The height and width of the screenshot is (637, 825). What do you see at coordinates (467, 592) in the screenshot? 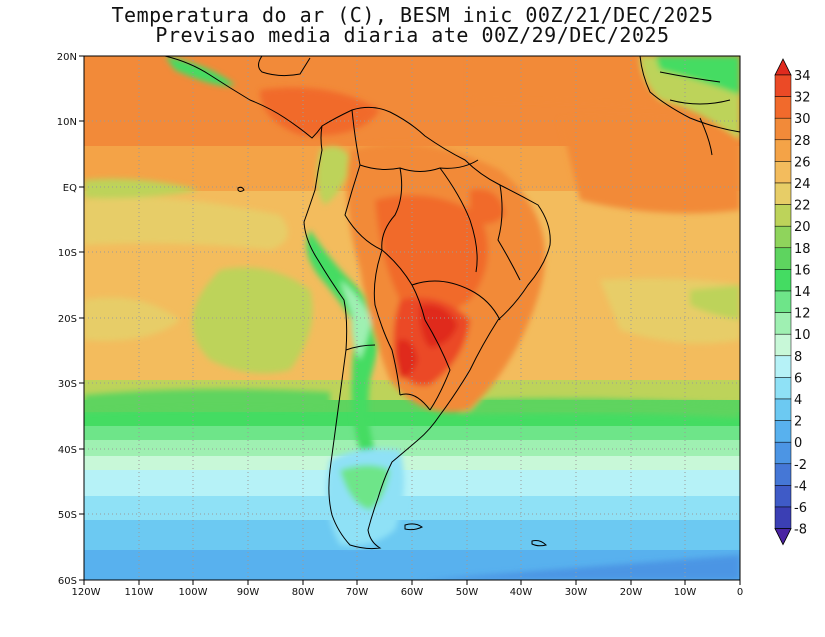
I see `lon-label-50w: 50W` at bounding box center [467, 592].